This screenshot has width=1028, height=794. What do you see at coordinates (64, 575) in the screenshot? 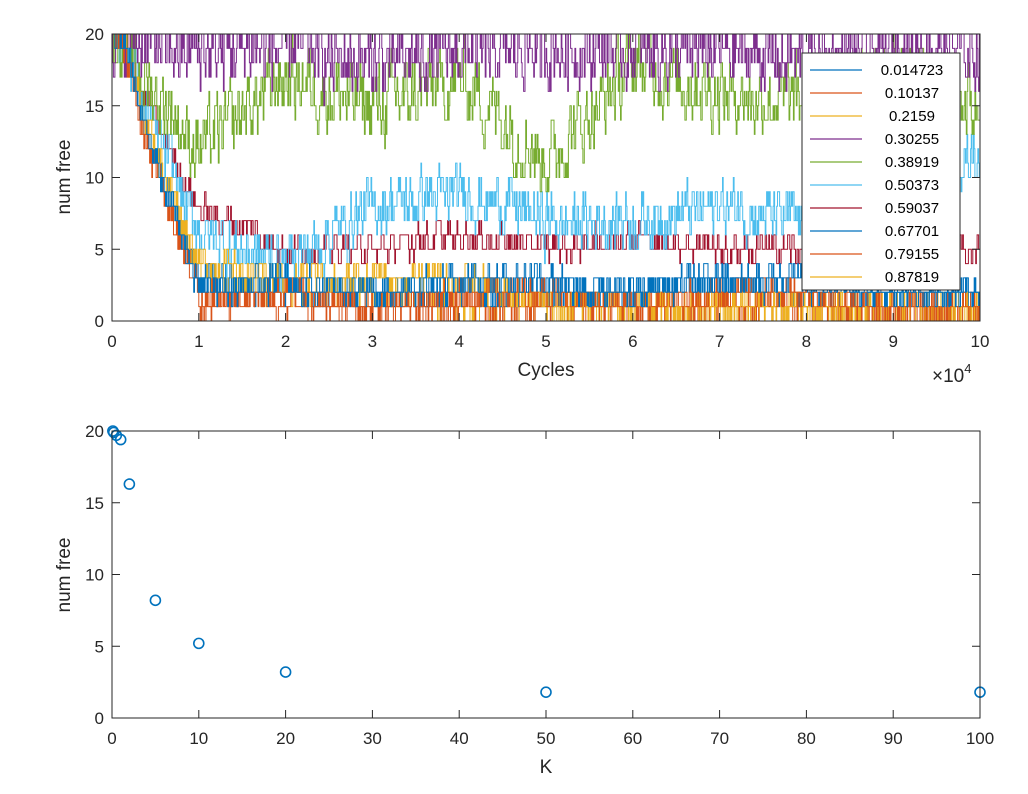
I see `bottom-y-axis-label: num free` at bounding box center [64, 575].